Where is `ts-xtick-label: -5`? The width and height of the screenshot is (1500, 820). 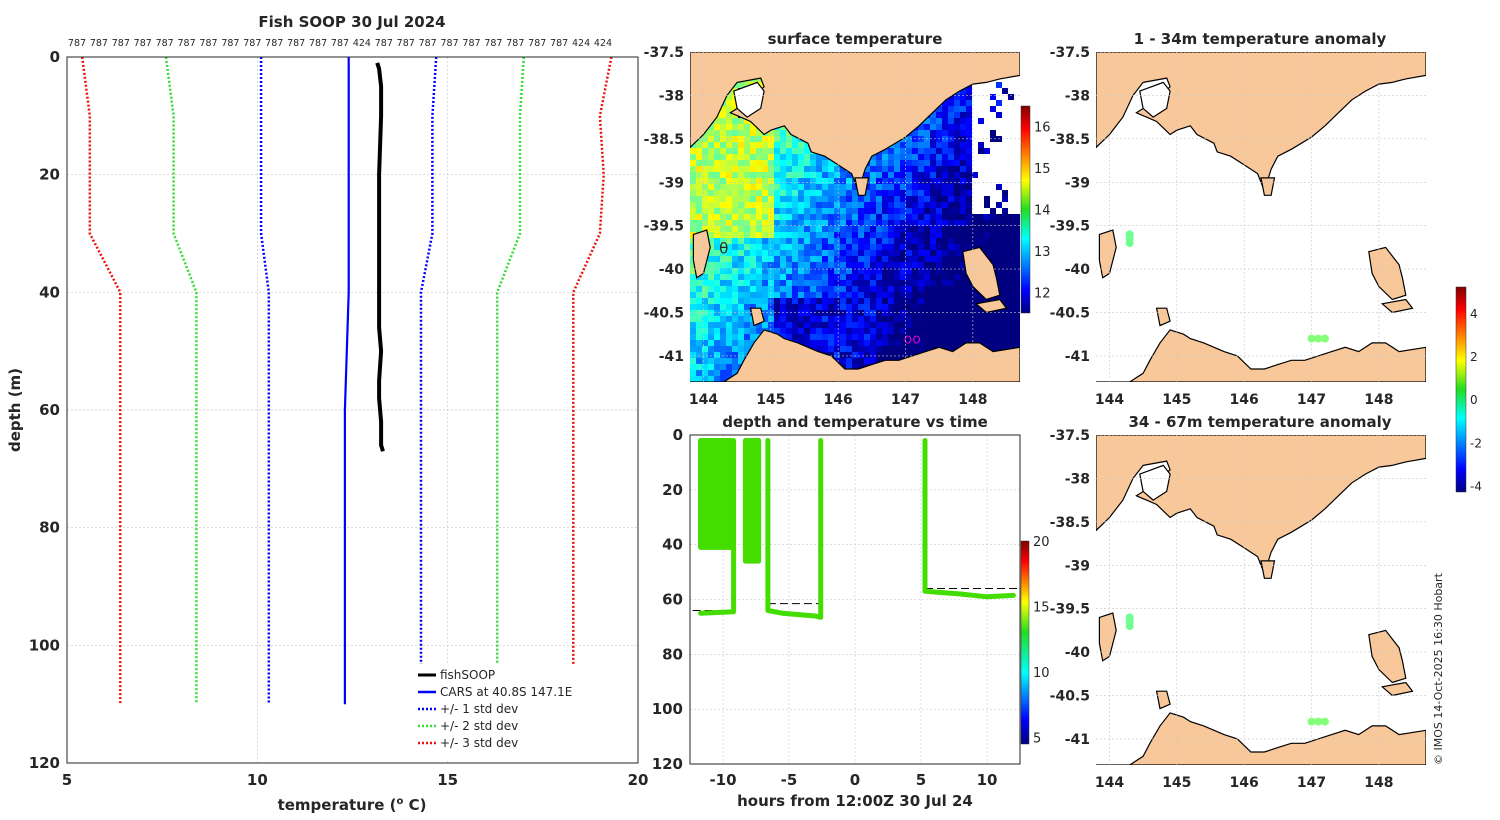 ts-xtick-label: -5 is located at coordinates (789, 780).